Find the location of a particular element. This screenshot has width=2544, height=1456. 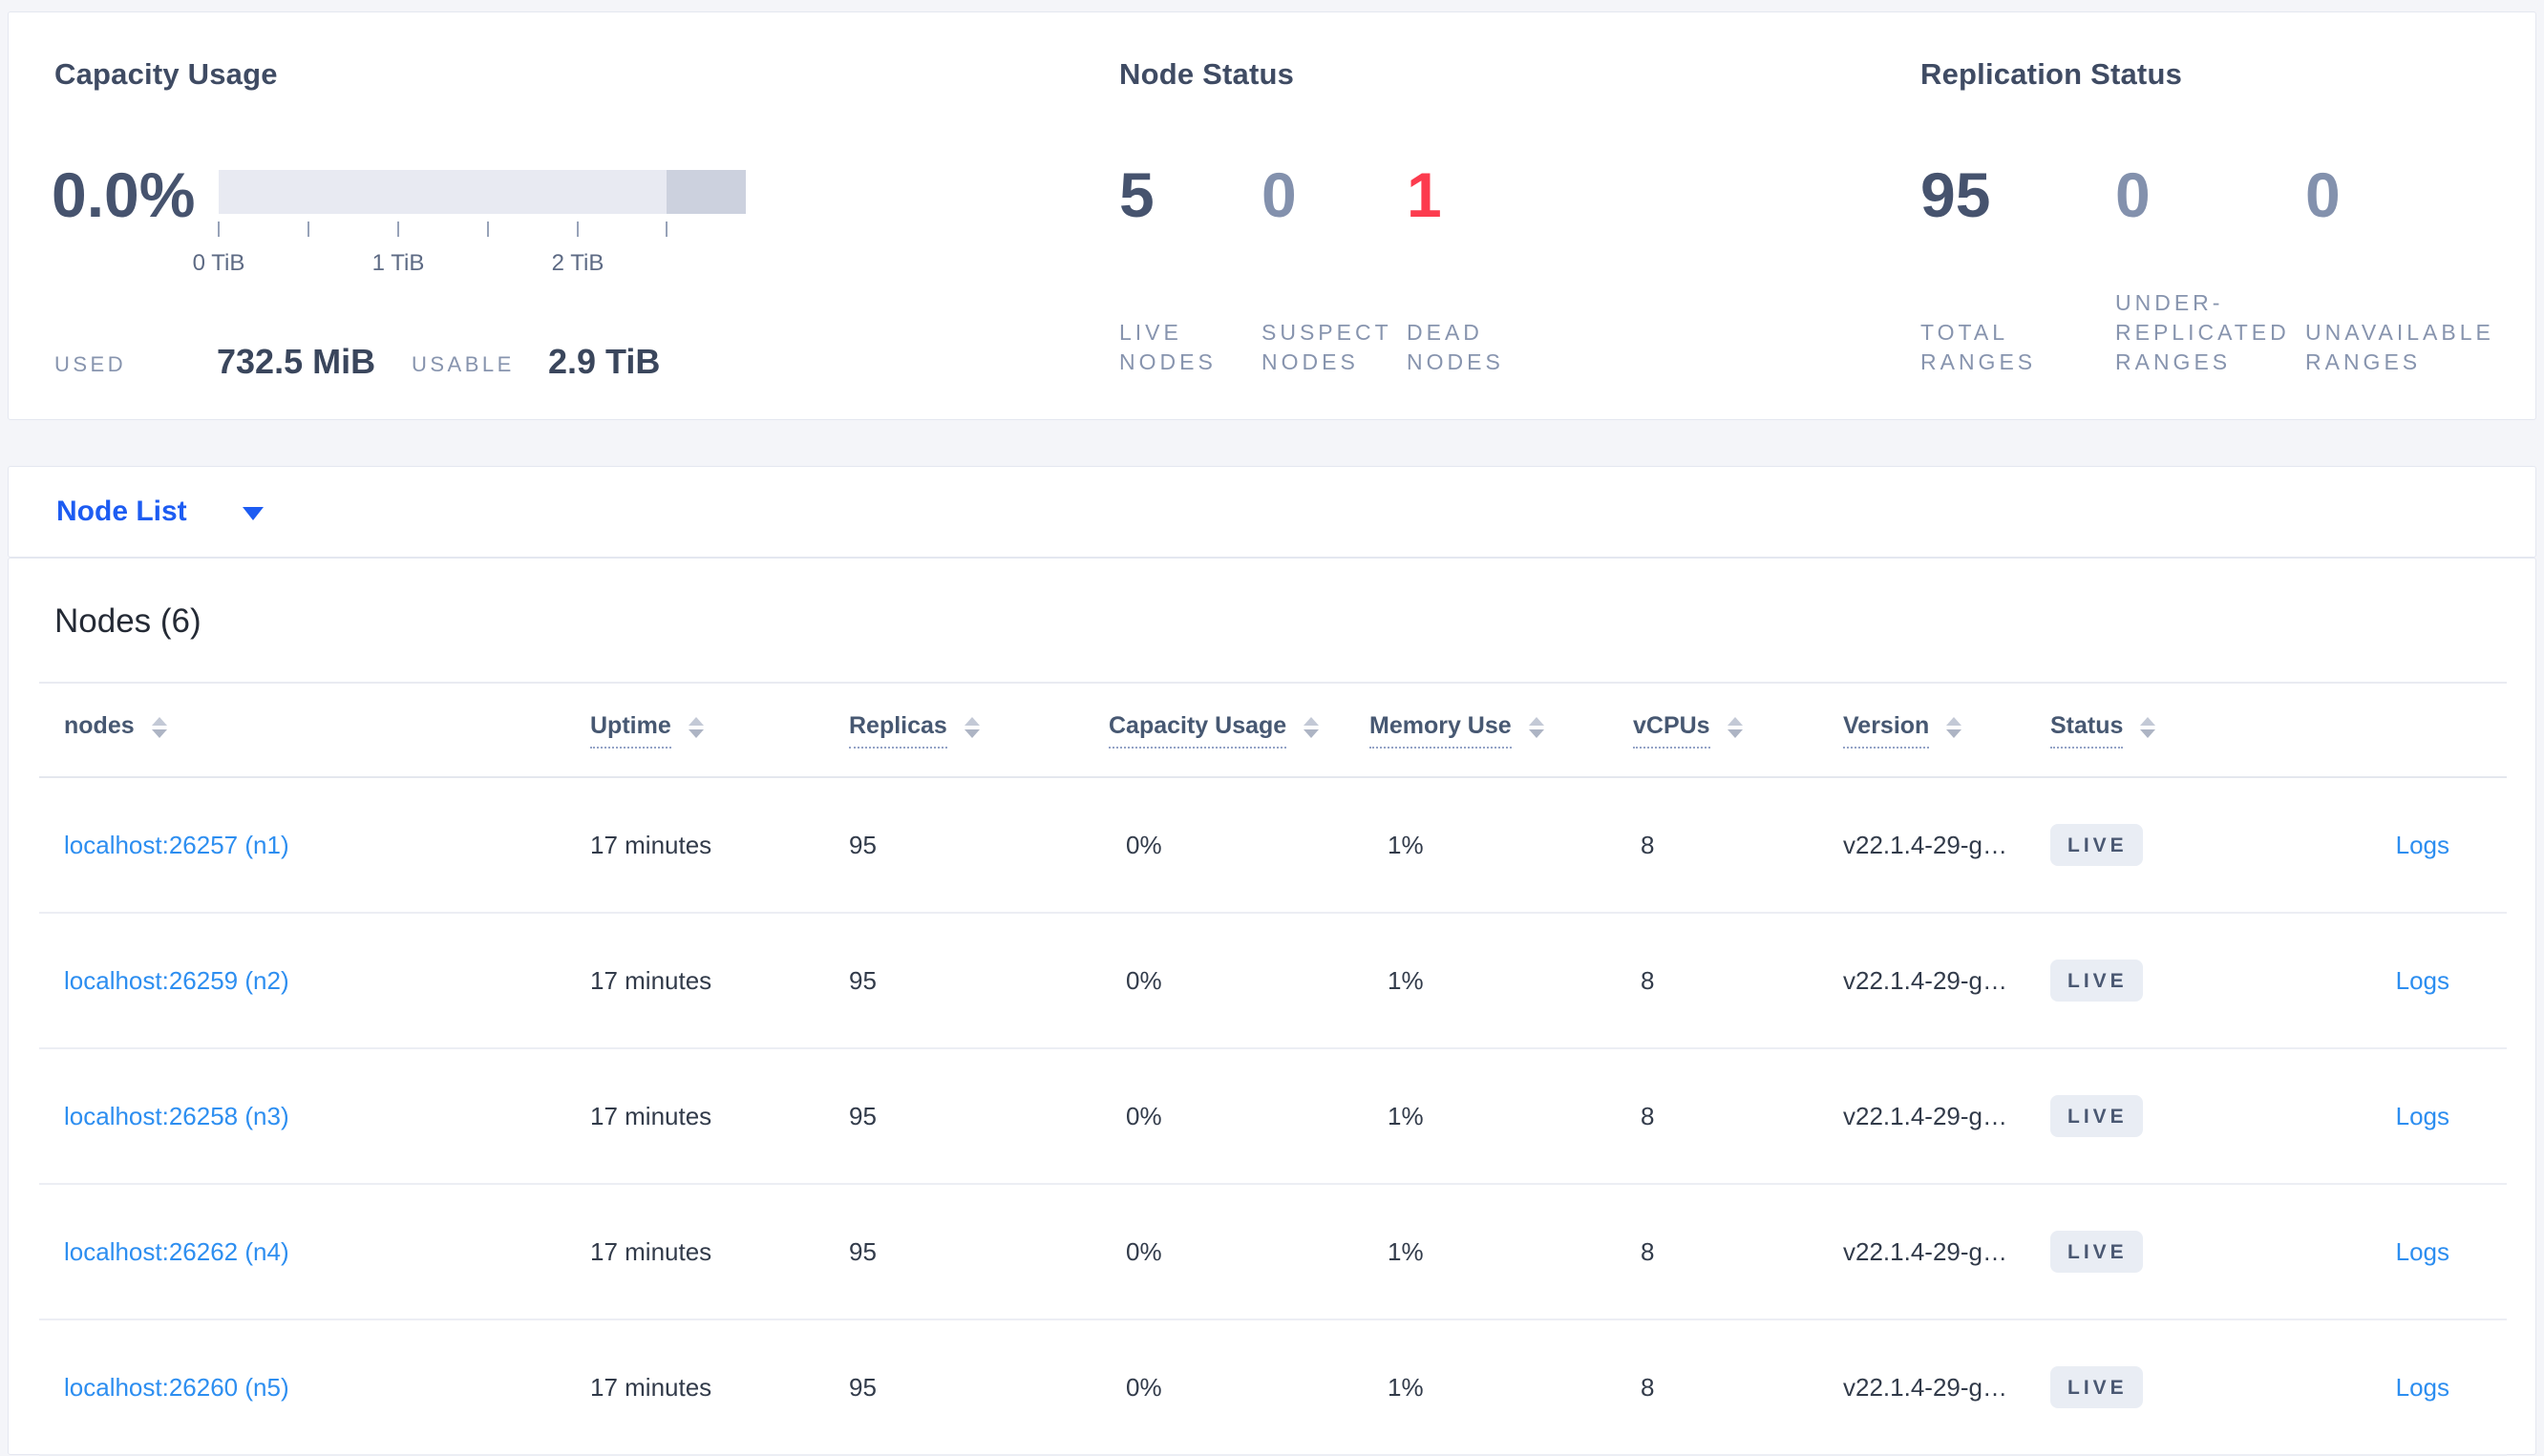

node-link: localhost:26260 (n5) is located at coordinates (177, 1388).